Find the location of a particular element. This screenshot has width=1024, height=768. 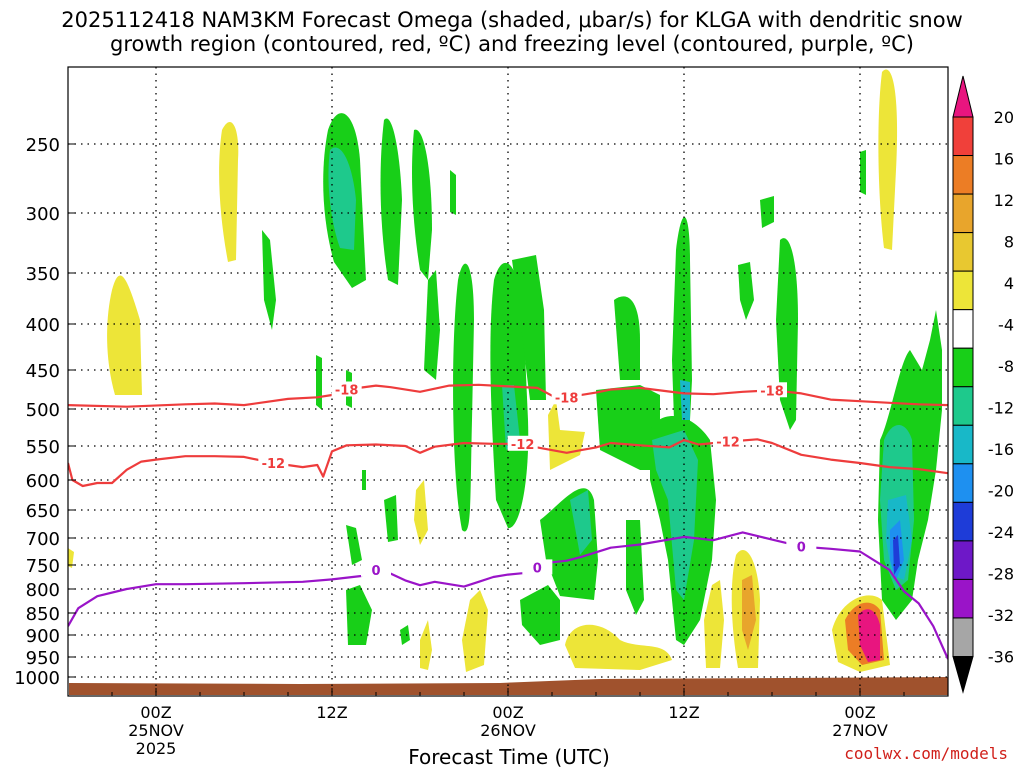

colorbar-label: -16 is located at coordinates (1001, 449).